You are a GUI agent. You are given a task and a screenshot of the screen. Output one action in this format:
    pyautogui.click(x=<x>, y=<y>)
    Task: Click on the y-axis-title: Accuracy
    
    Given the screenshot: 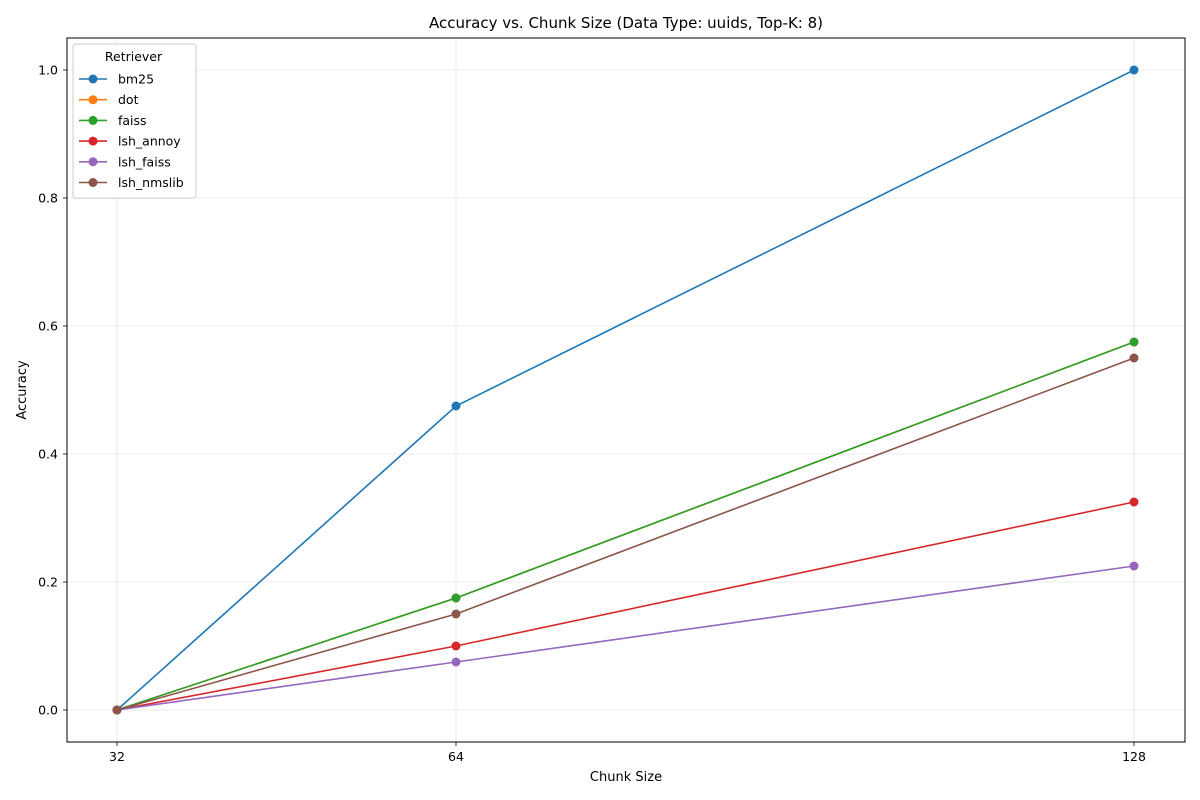 What is the action you would take?
    pyautogui.click(x=22, y=390)
    